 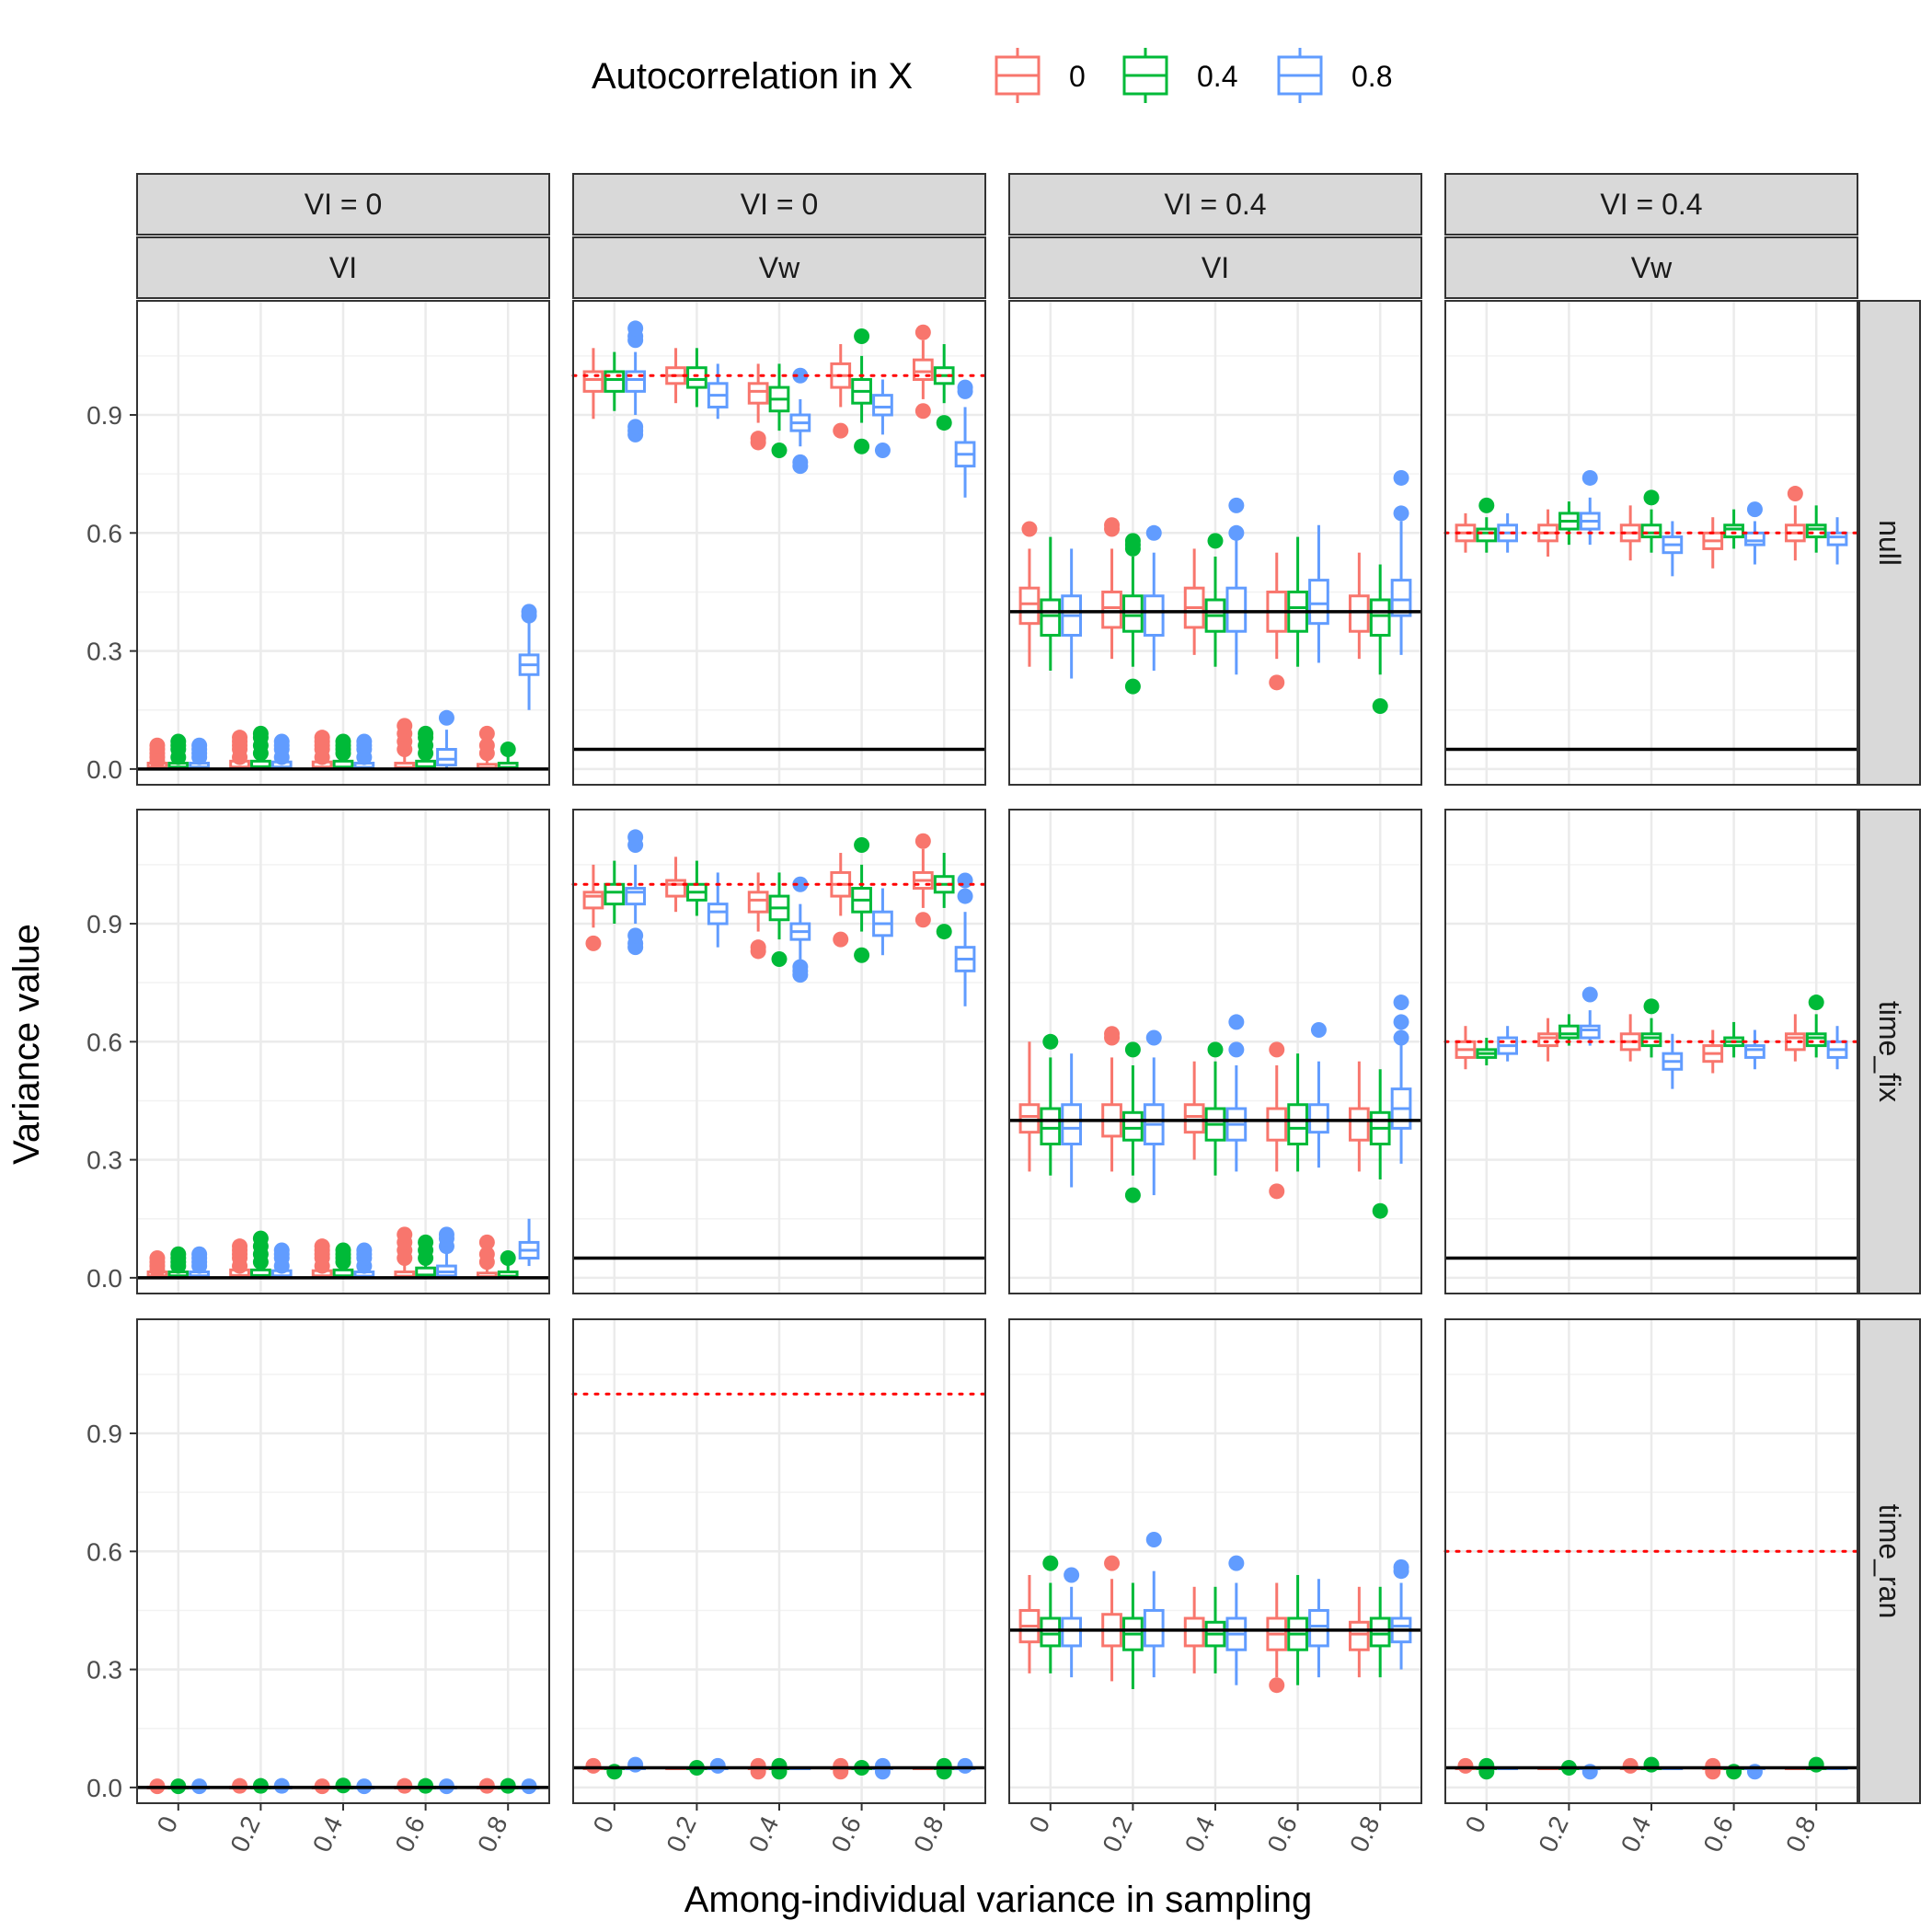 What do you see at coordinates (779, 543) in the screenshot?
I see `panel-r0-c1` at bounding box center [779, 543].